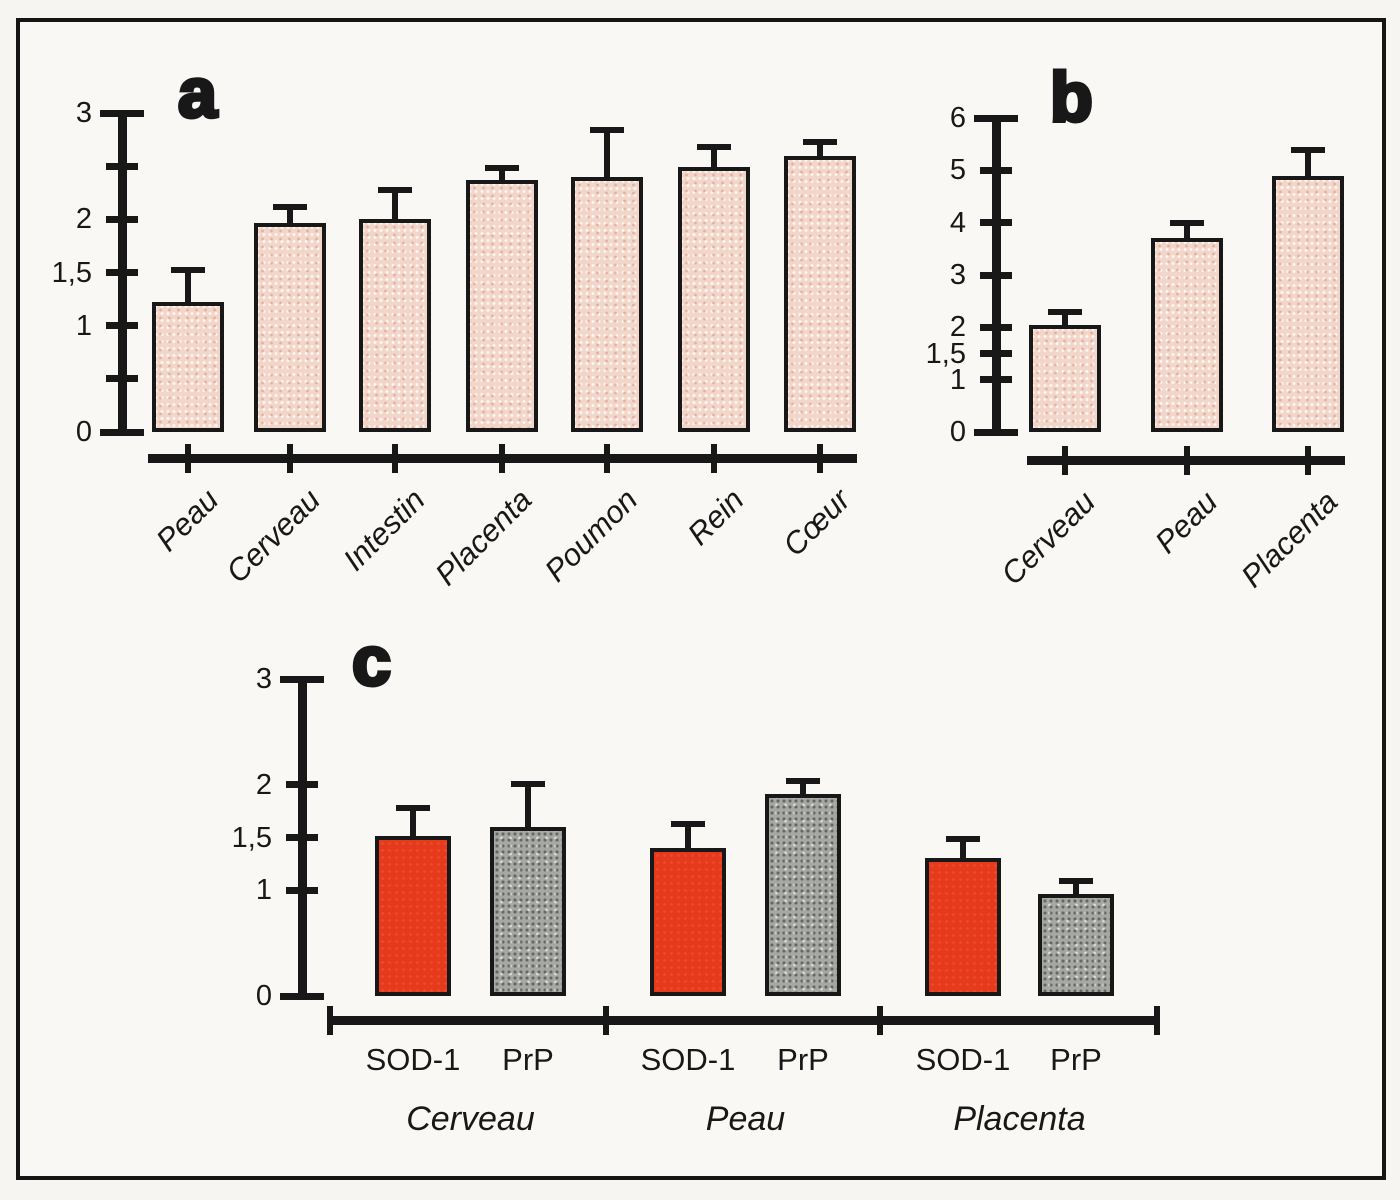 This screenshot has height=1200, width=1400. Describe the element at coordinates (528, 806) in the screenshot. I see `c-error-stem-cerveau-prp` at that location.